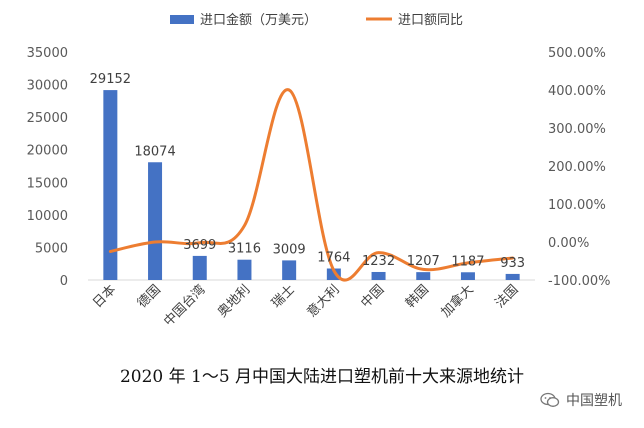  What do you see at coordinates (372, 296) in the screenshot?
I see `category-label: 中国` at bounding box center [372, 296].